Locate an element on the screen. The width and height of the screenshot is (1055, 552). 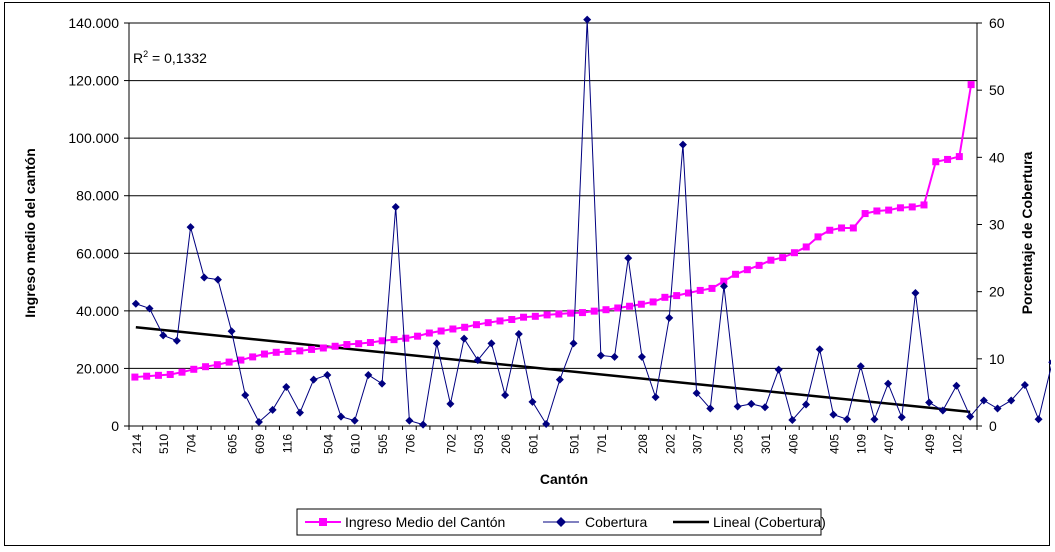
x-tick-label: 214 is located at coordinates (137, 444).